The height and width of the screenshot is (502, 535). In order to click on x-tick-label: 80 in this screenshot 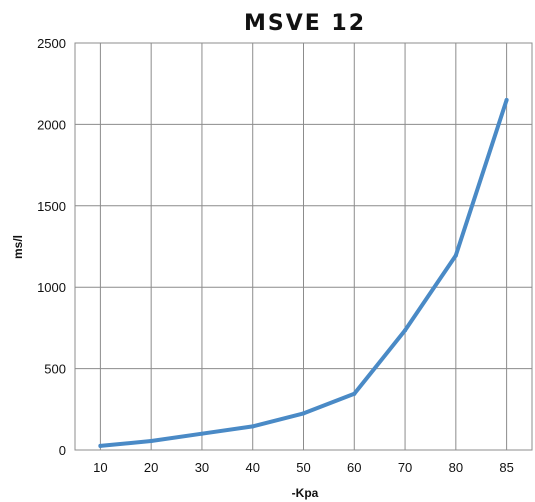, I will do `click(456, 467)`.